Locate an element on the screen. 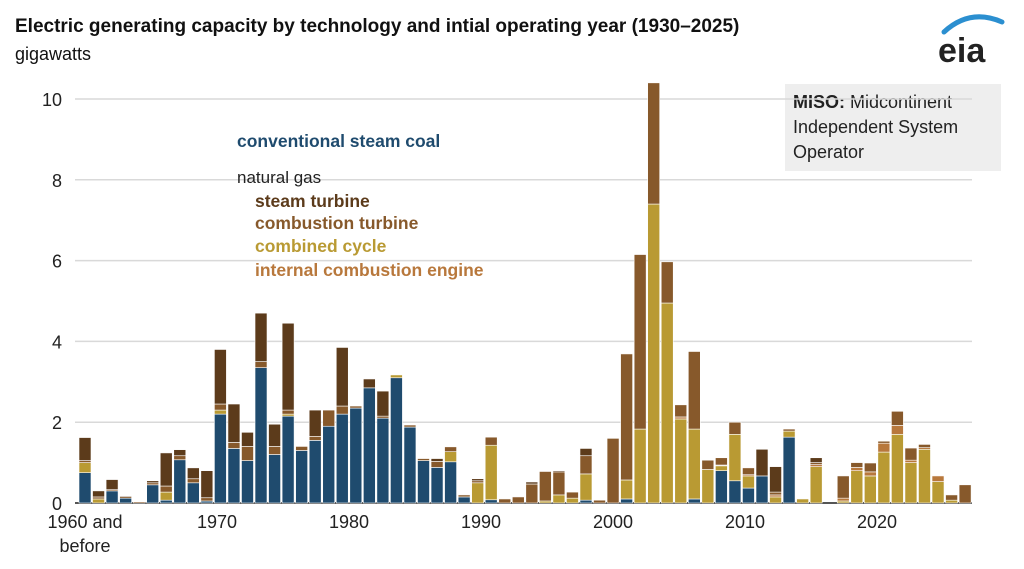  bar-2023 is located at coordinates (938, 489).